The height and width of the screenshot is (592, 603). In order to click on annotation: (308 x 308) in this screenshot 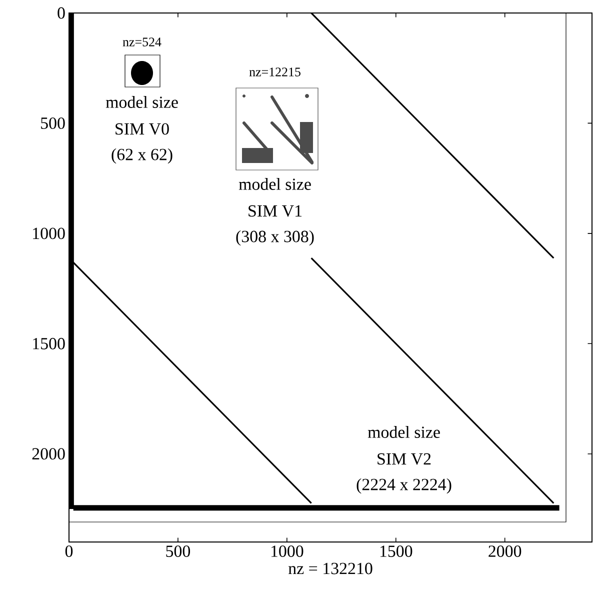, I will do `click(275, 238)`.